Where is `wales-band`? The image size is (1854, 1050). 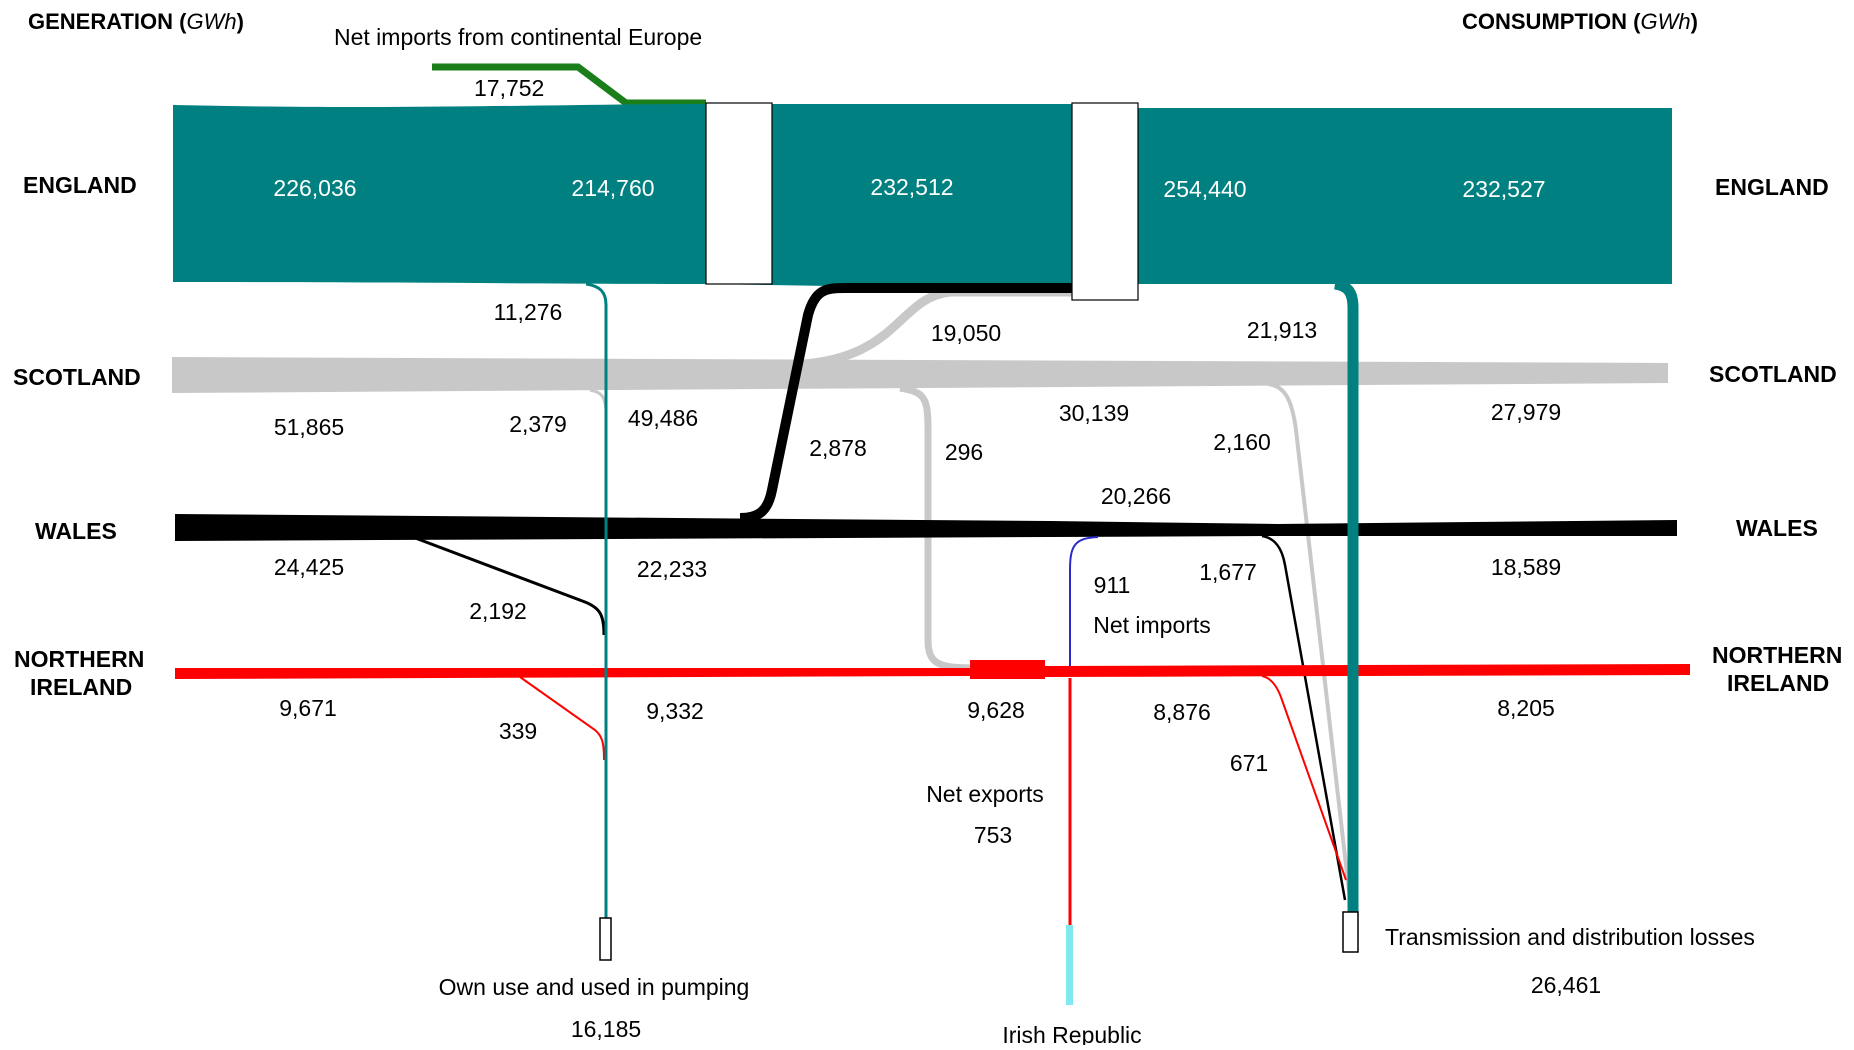 wales-band is located at coordinates (926, 527).